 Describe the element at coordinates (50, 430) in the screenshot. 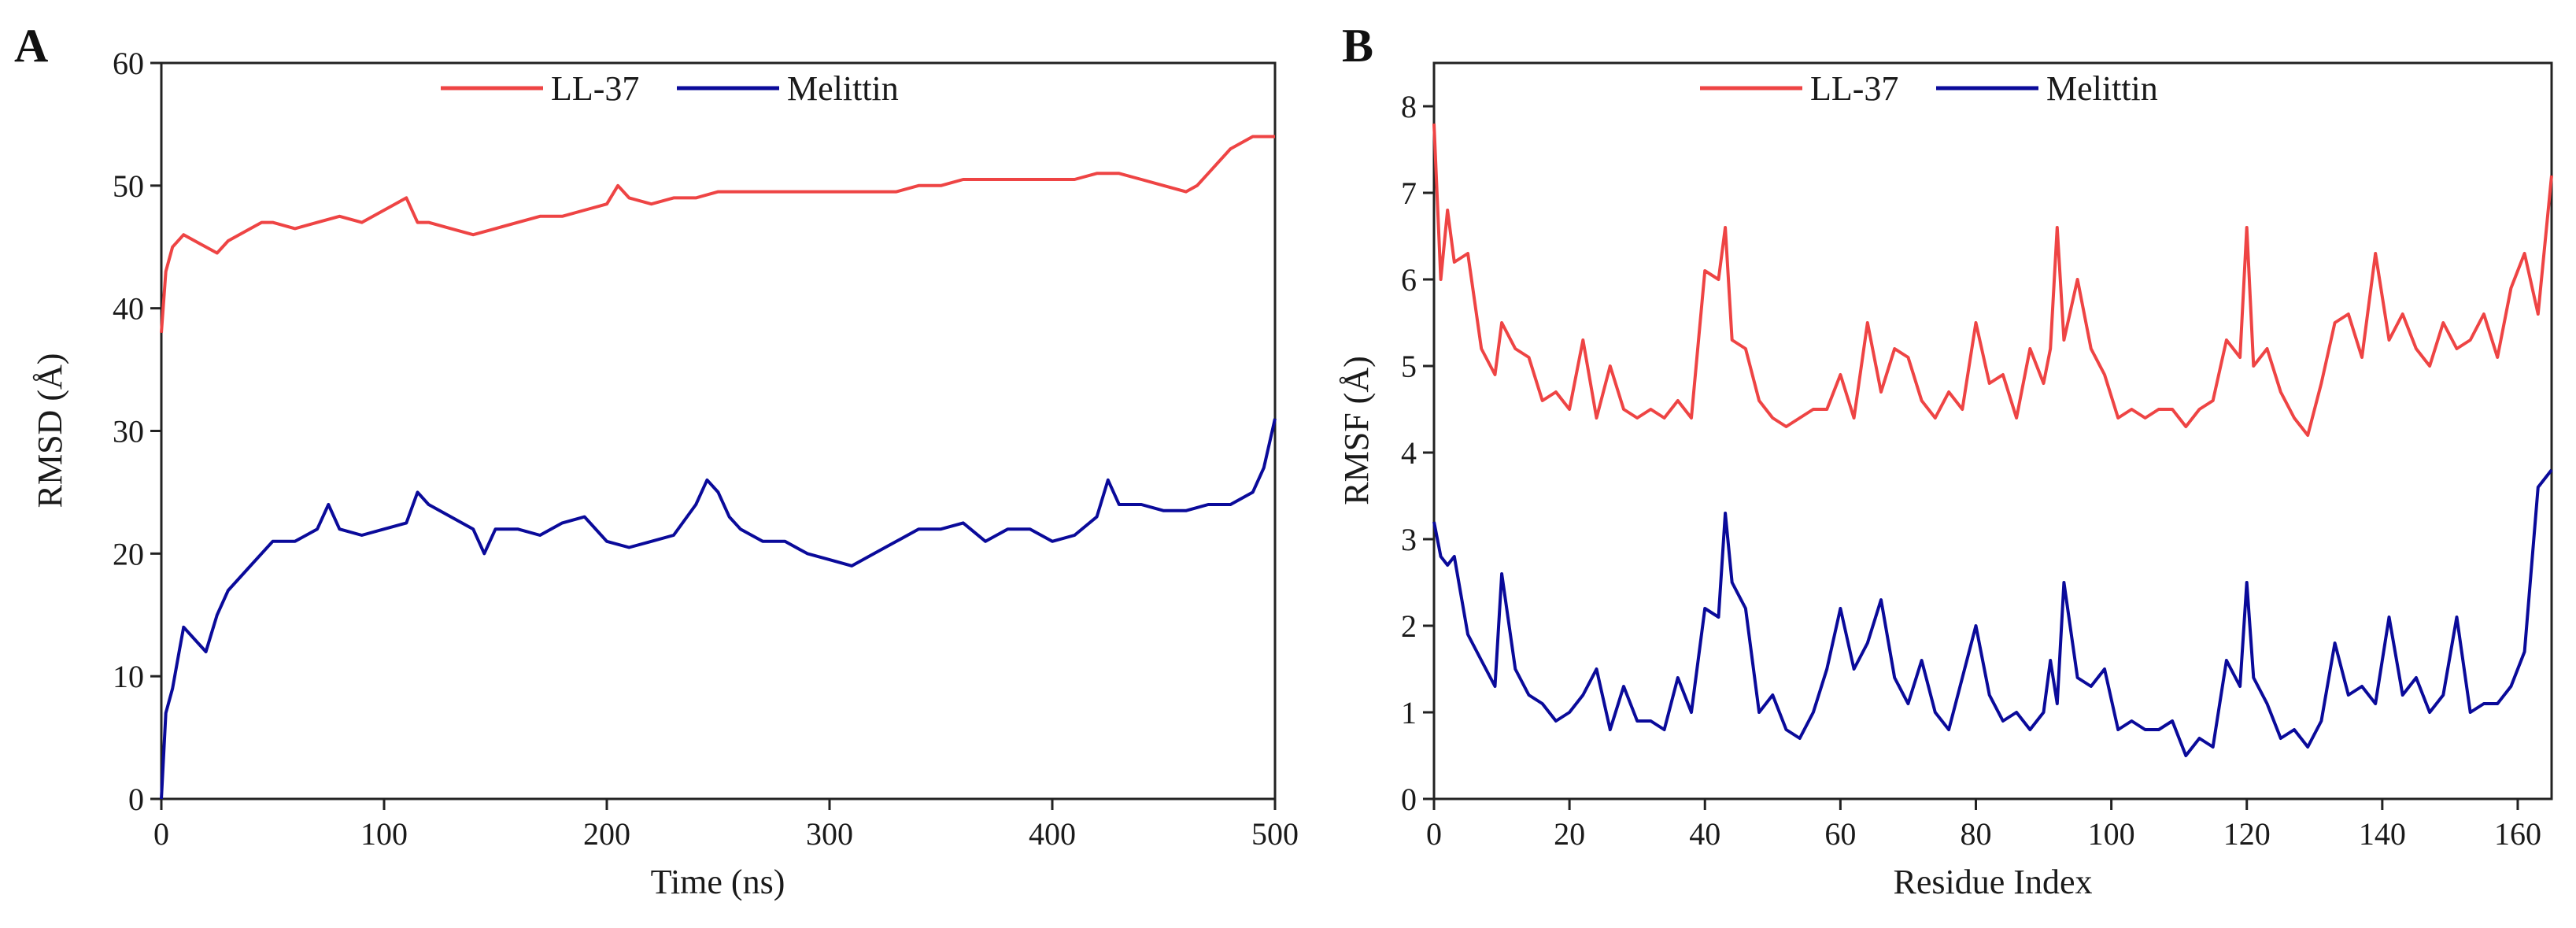

I see `panel-a-y-axis-title: RMSD (Å)` at that location.